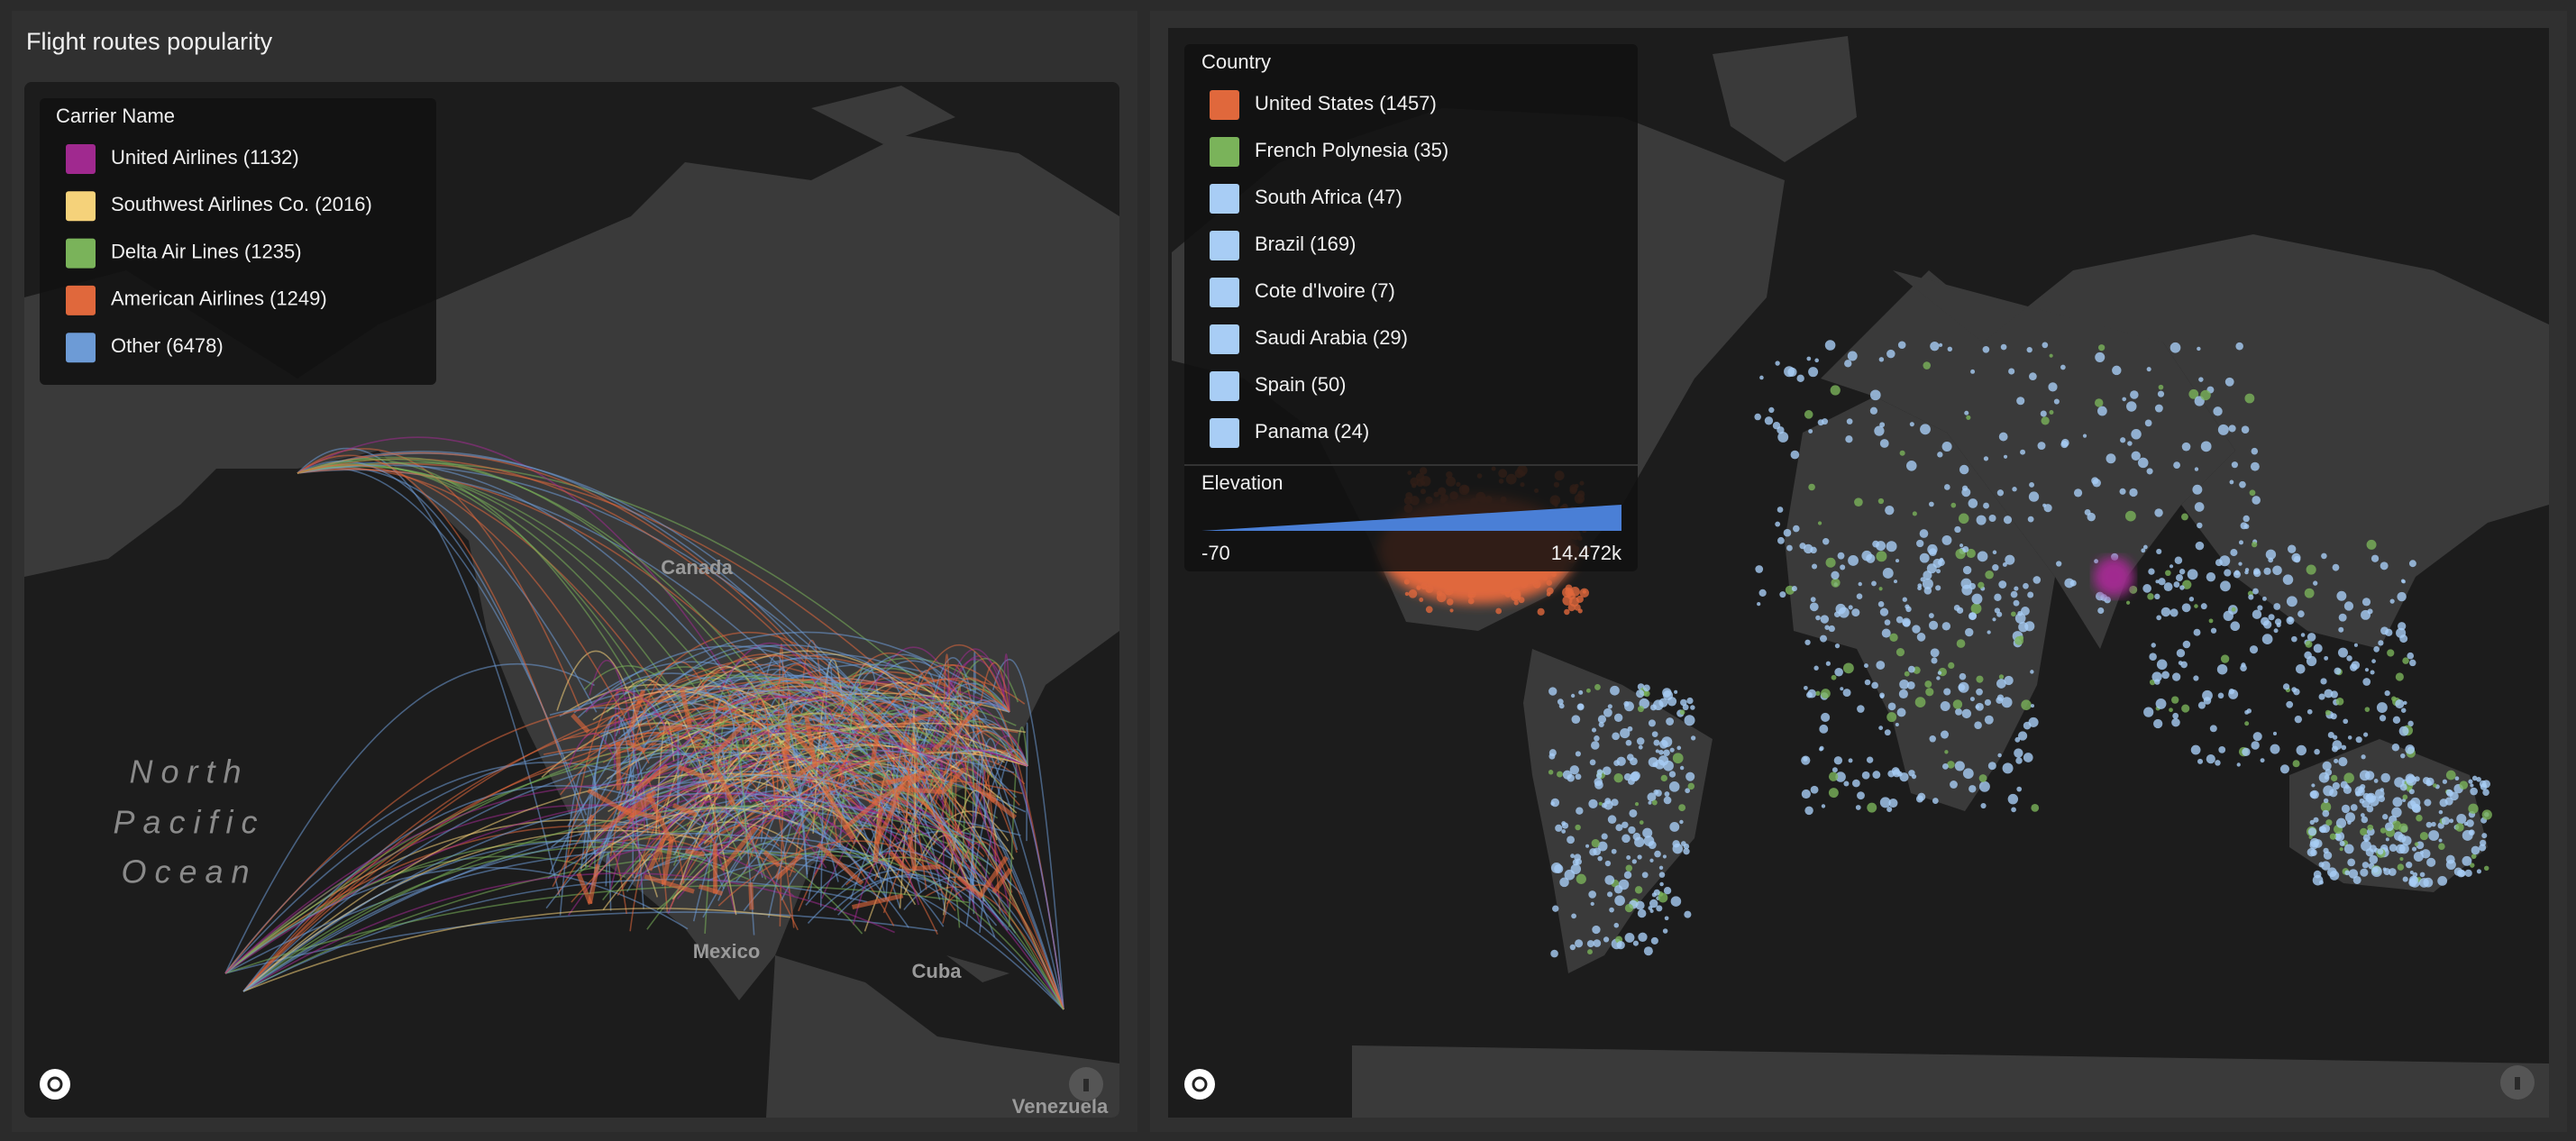  I want to click on legend-label: Southwest Airlines Co. (2016), so click(241, 204).